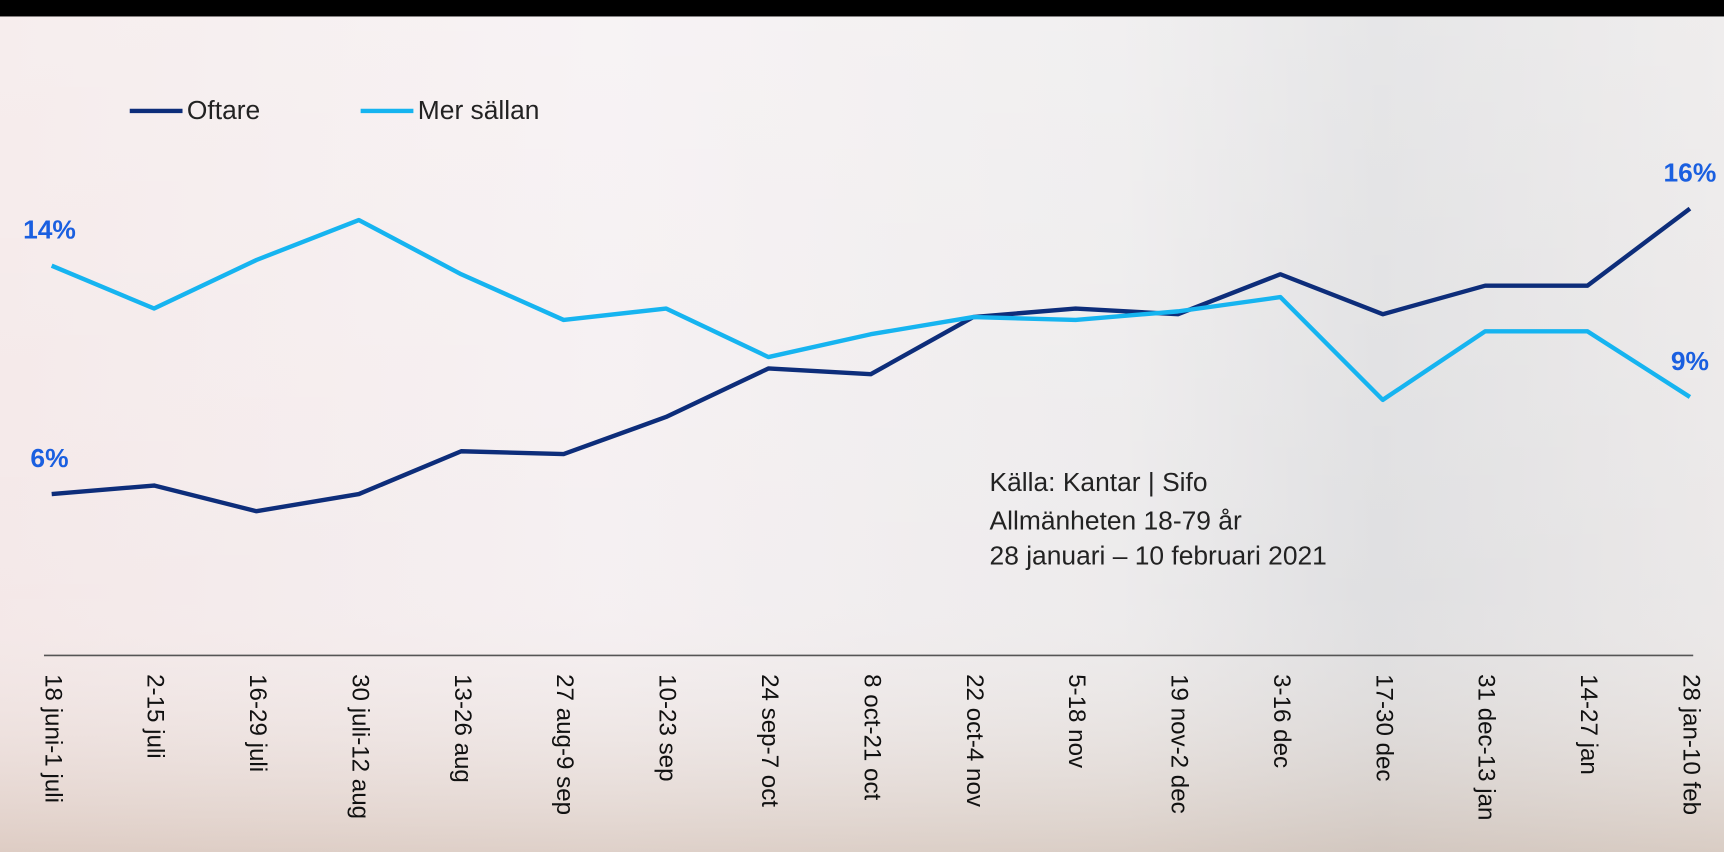 This screenshot has height=852, width=1724. What do you see at coordinates (769, 740) in the screenshot?
I see `x-tick-label: 24 sep-7 oct` at bounding box center [769, 740].